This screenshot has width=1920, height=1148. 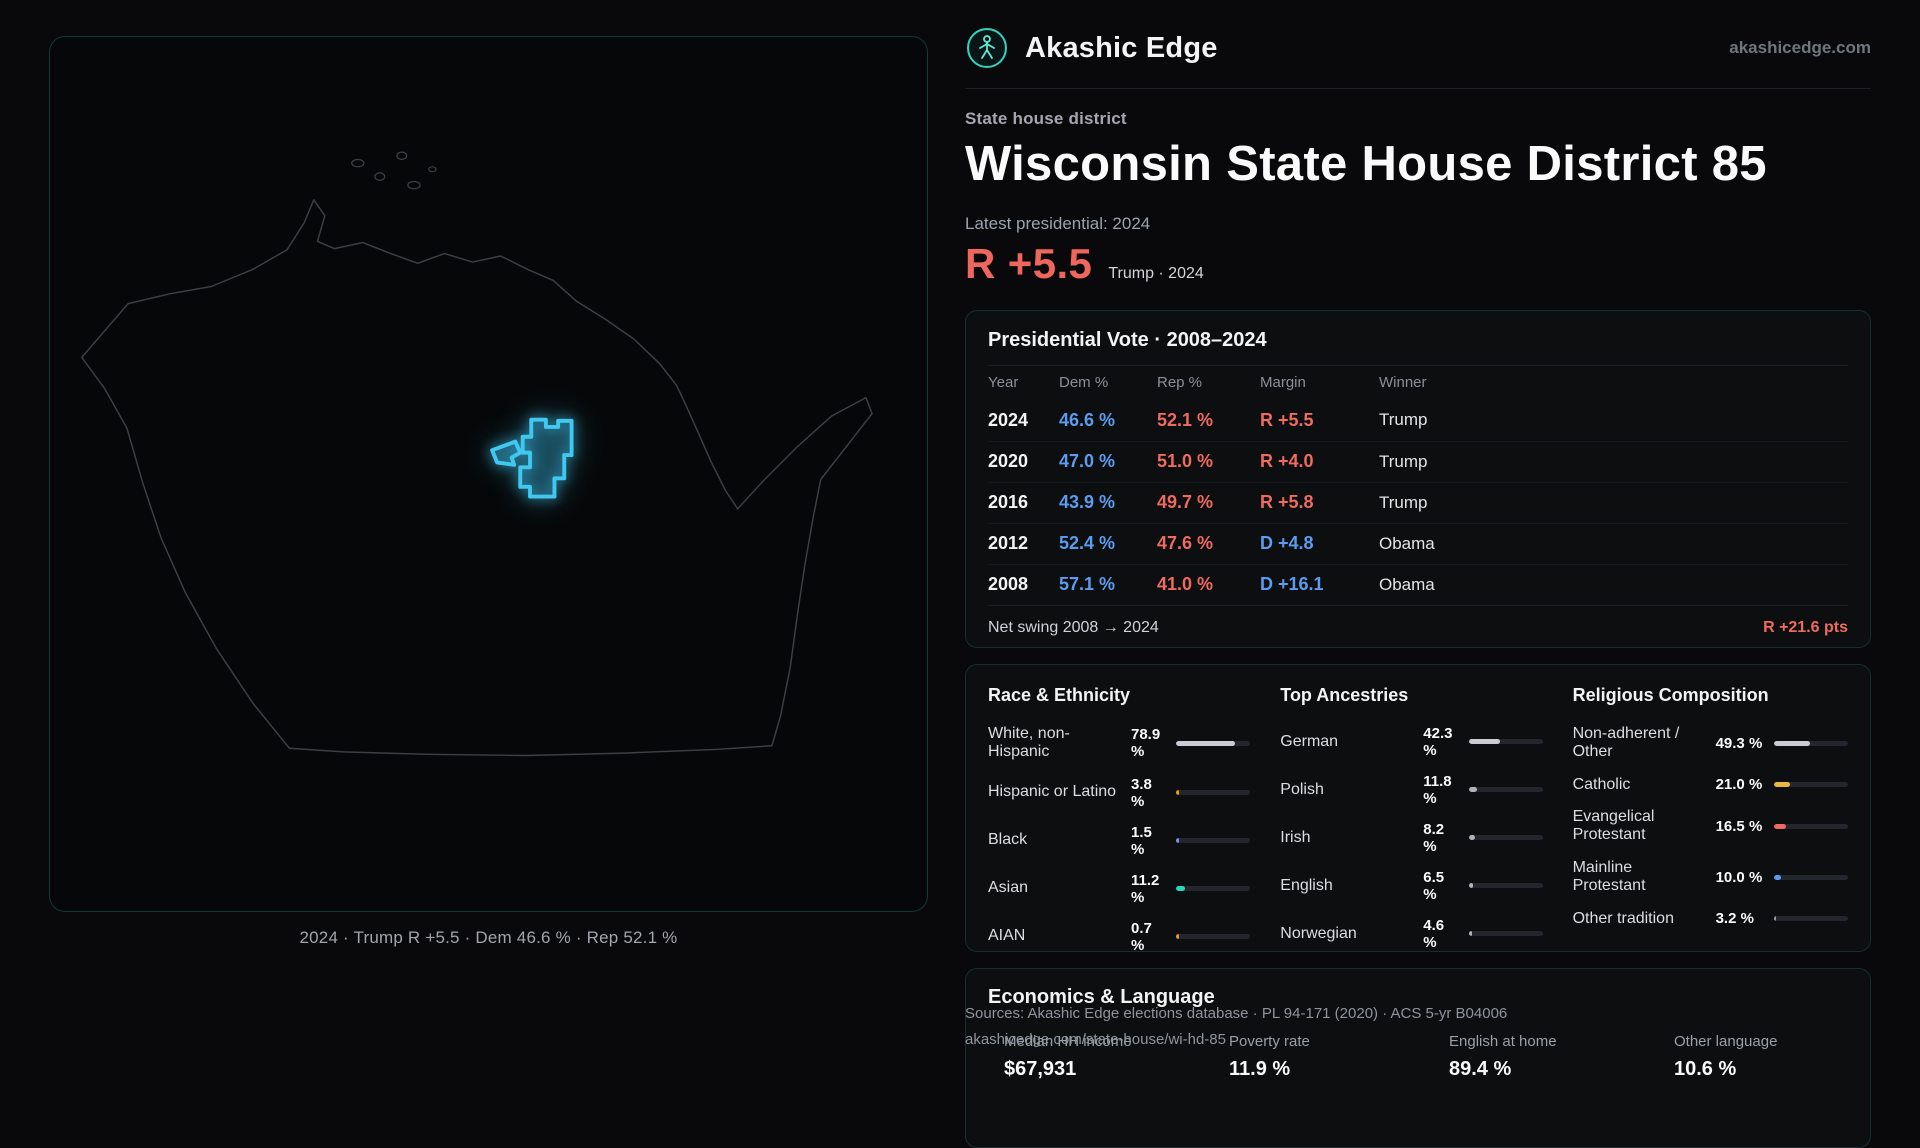 I want to click on pres-vote-row: 2012 52.4 % 47.6 % D +4.8 Obama, so click(x=1418, y=543).